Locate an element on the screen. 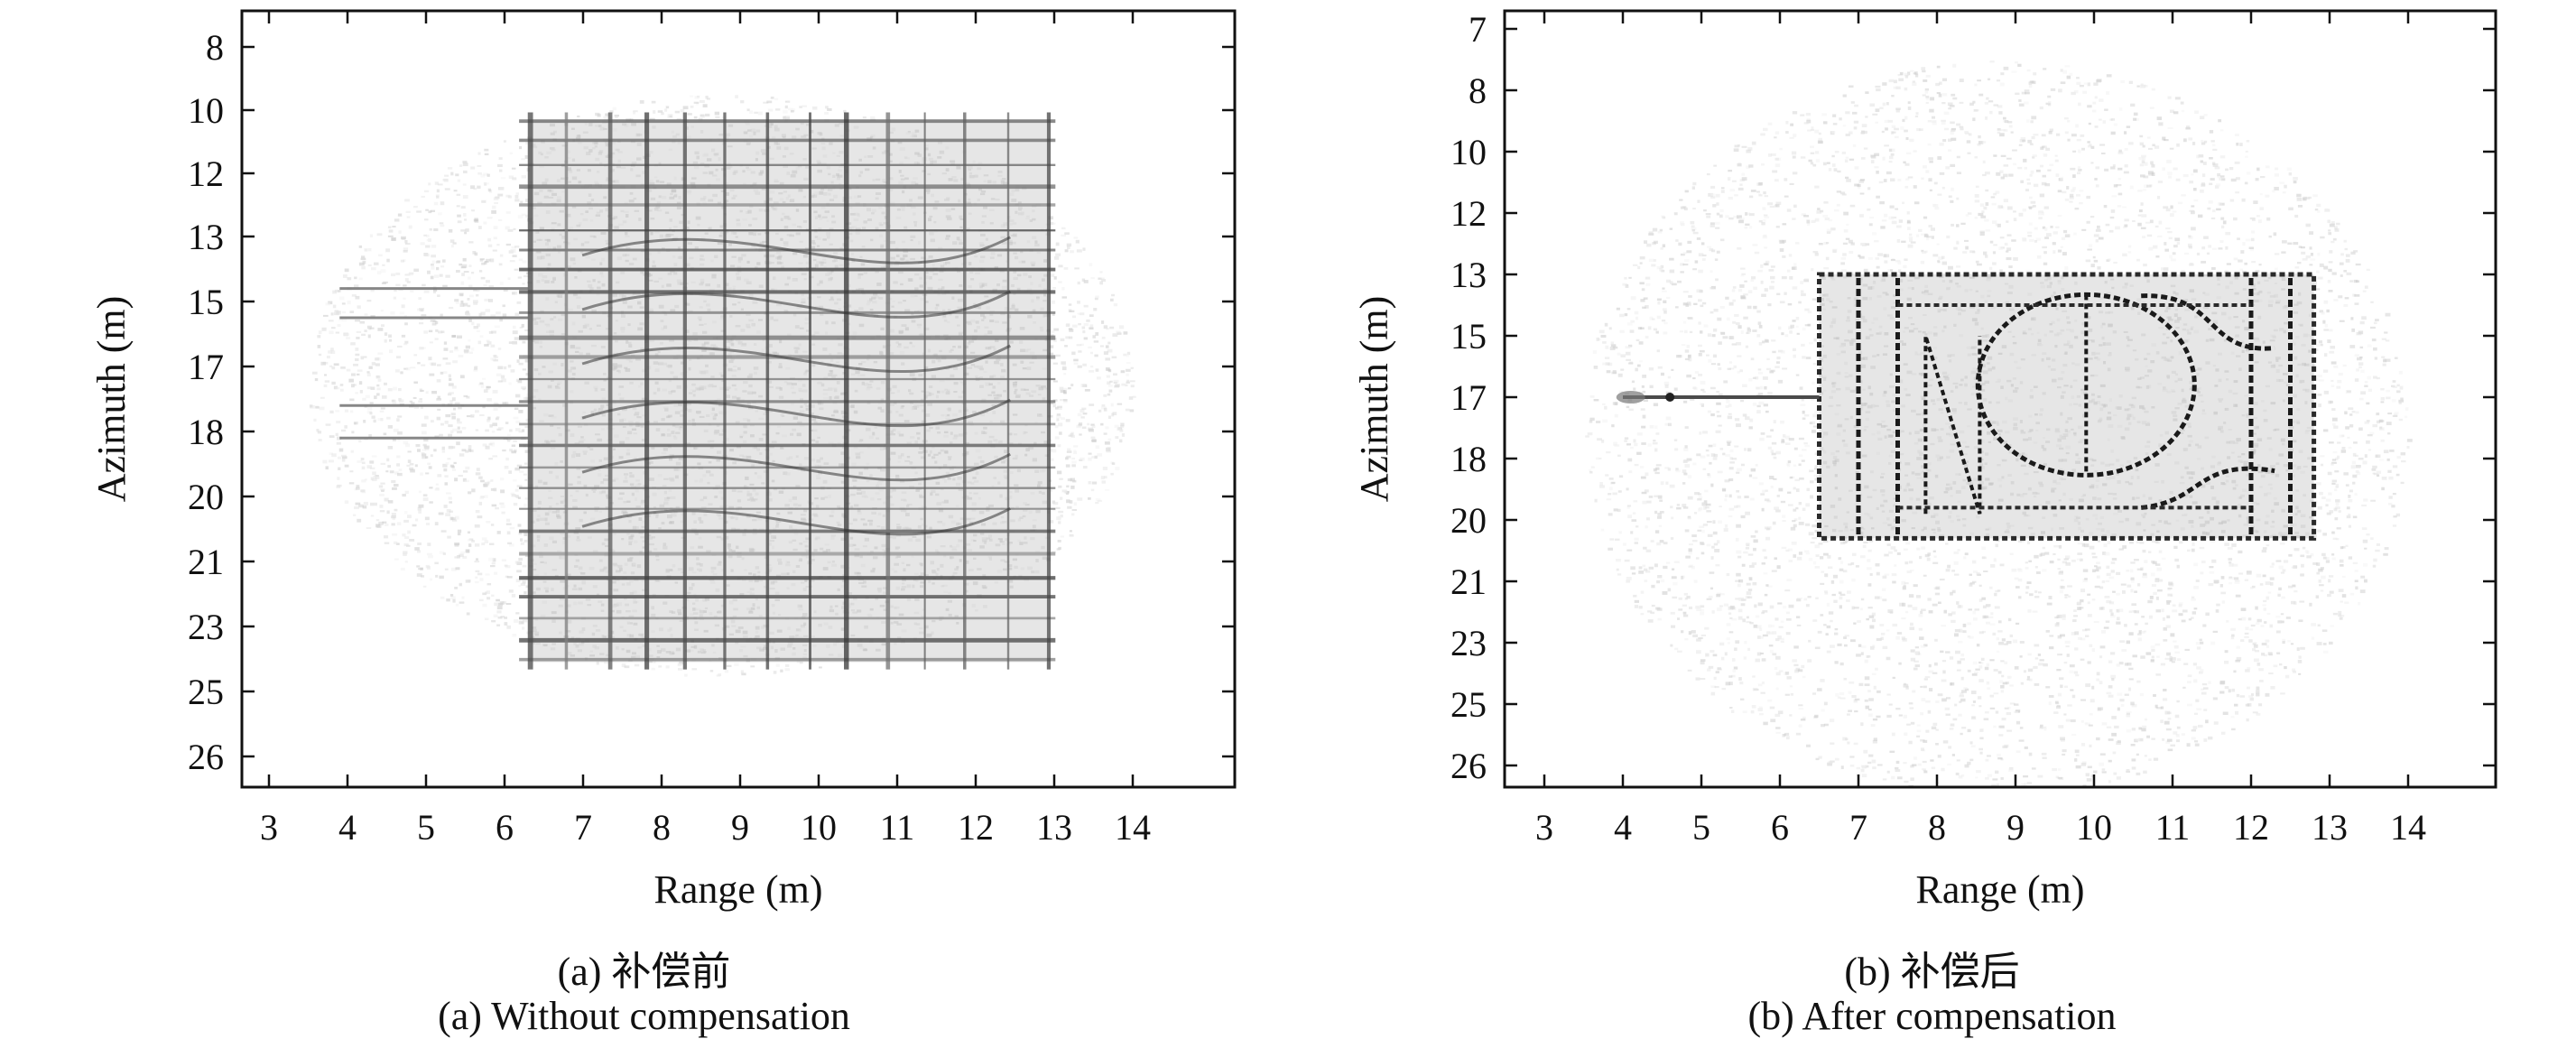 The height and width of the screenshot is (1048, 2576). caption-b-cn: (b) 补偿后 is located at coordinates (1932, 972).